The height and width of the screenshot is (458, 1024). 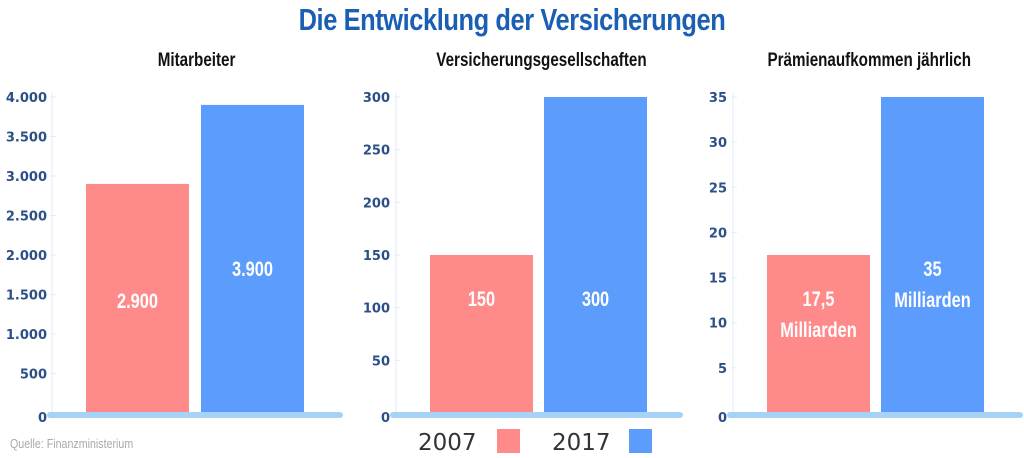 I want to click on y-tick-label: 5, so click(x=722, y=369).